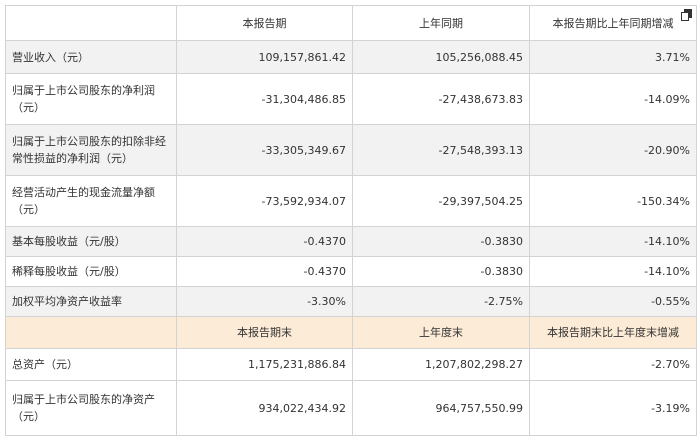  Describe the element at coordinates (91, 332) in the screenshot. I see `section-header-blank` at that location.